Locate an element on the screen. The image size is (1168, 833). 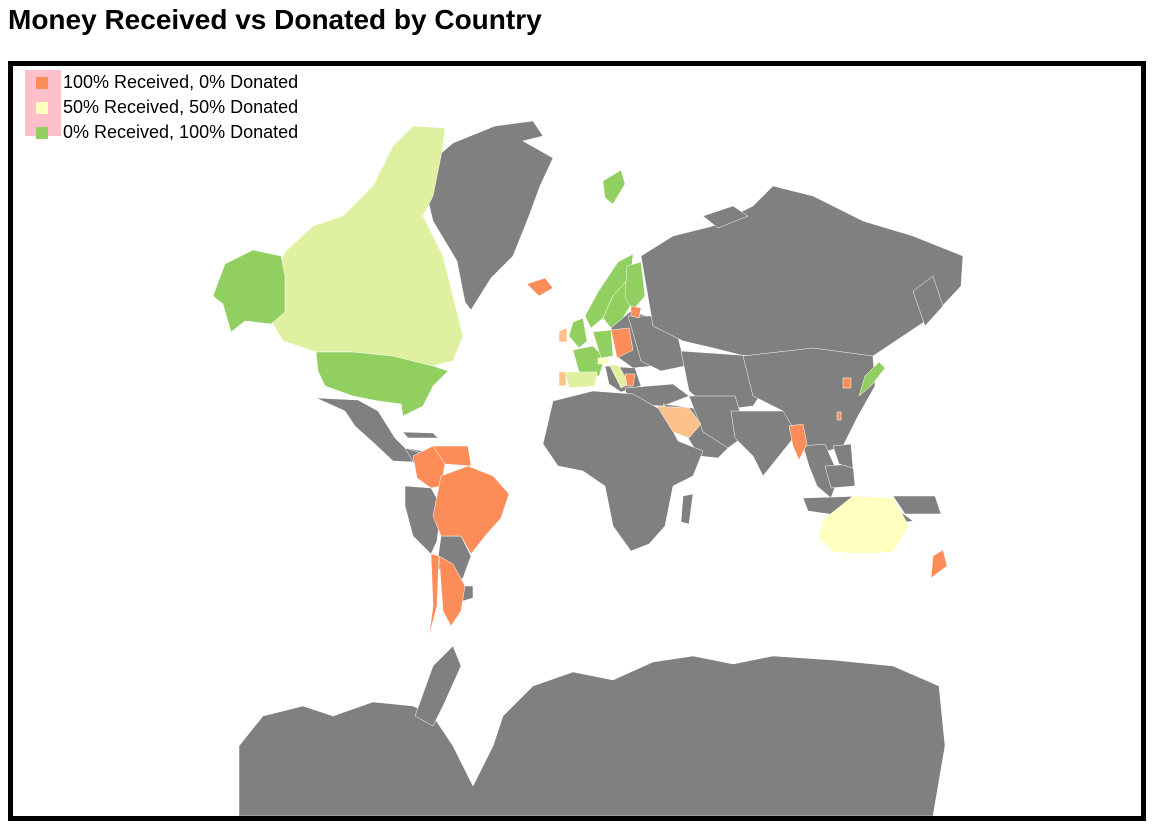
country-new-zealand is located at coordinates (939, 564).